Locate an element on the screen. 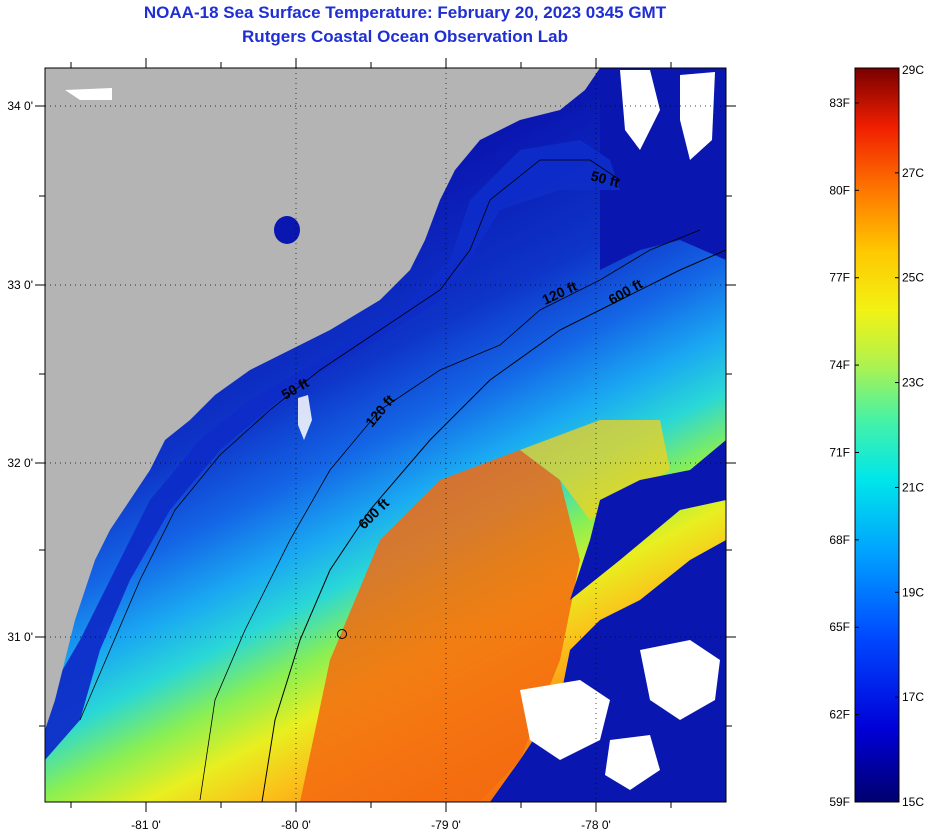 This screenshot has width=936, height=832. lon-label-79w: -79 0' is located at coordinates (446, 825).